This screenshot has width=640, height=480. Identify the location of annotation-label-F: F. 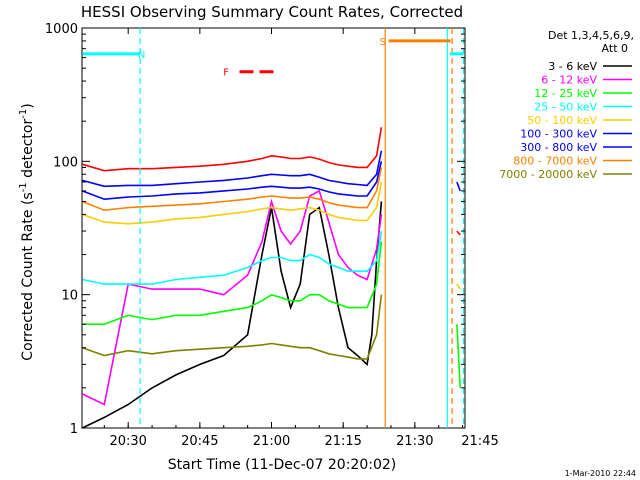
(226, 73).